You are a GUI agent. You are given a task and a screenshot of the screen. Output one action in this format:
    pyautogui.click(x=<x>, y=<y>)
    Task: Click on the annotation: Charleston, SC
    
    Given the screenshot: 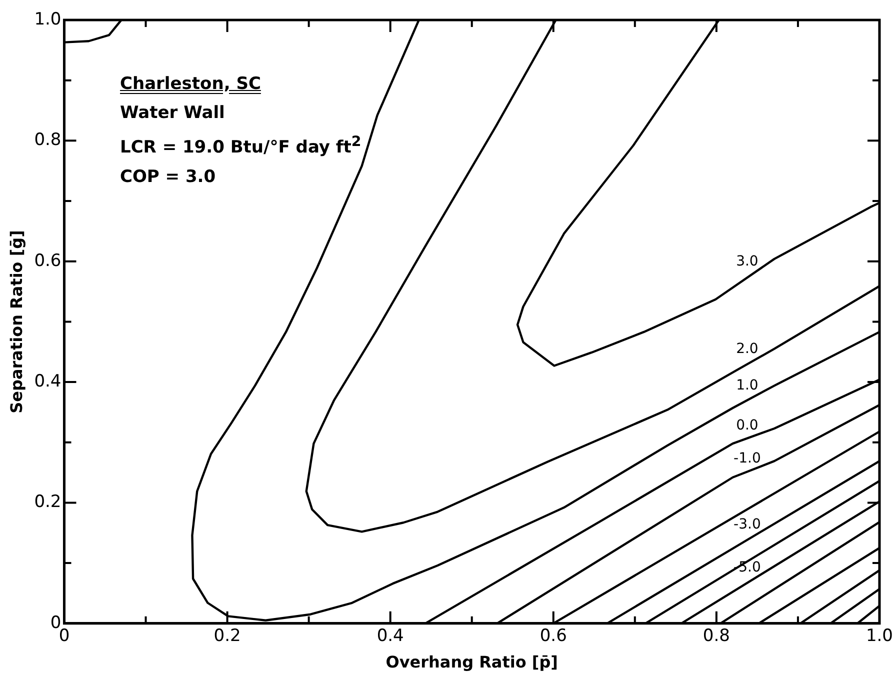 What is the action you would take?
    pyautogui.click(x=190, y=84)
    